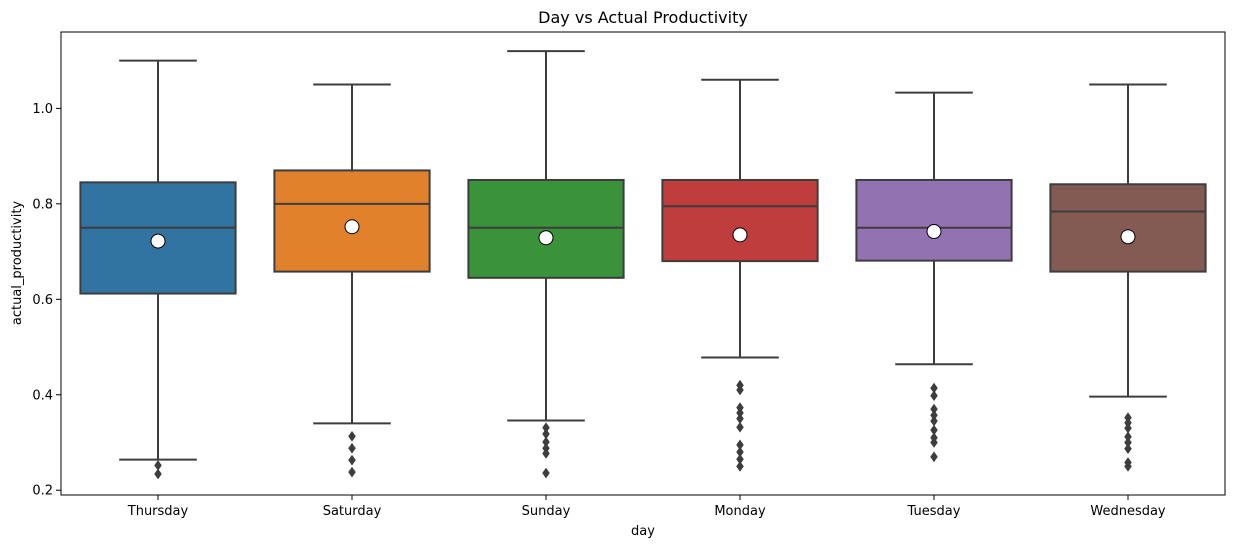 Image resolution: width=1233 pixels, height=547 pixels. What do you see at coordinates (158, 269) in the screenshot?
I see `box-thursday` at bounding box center [158, 269].